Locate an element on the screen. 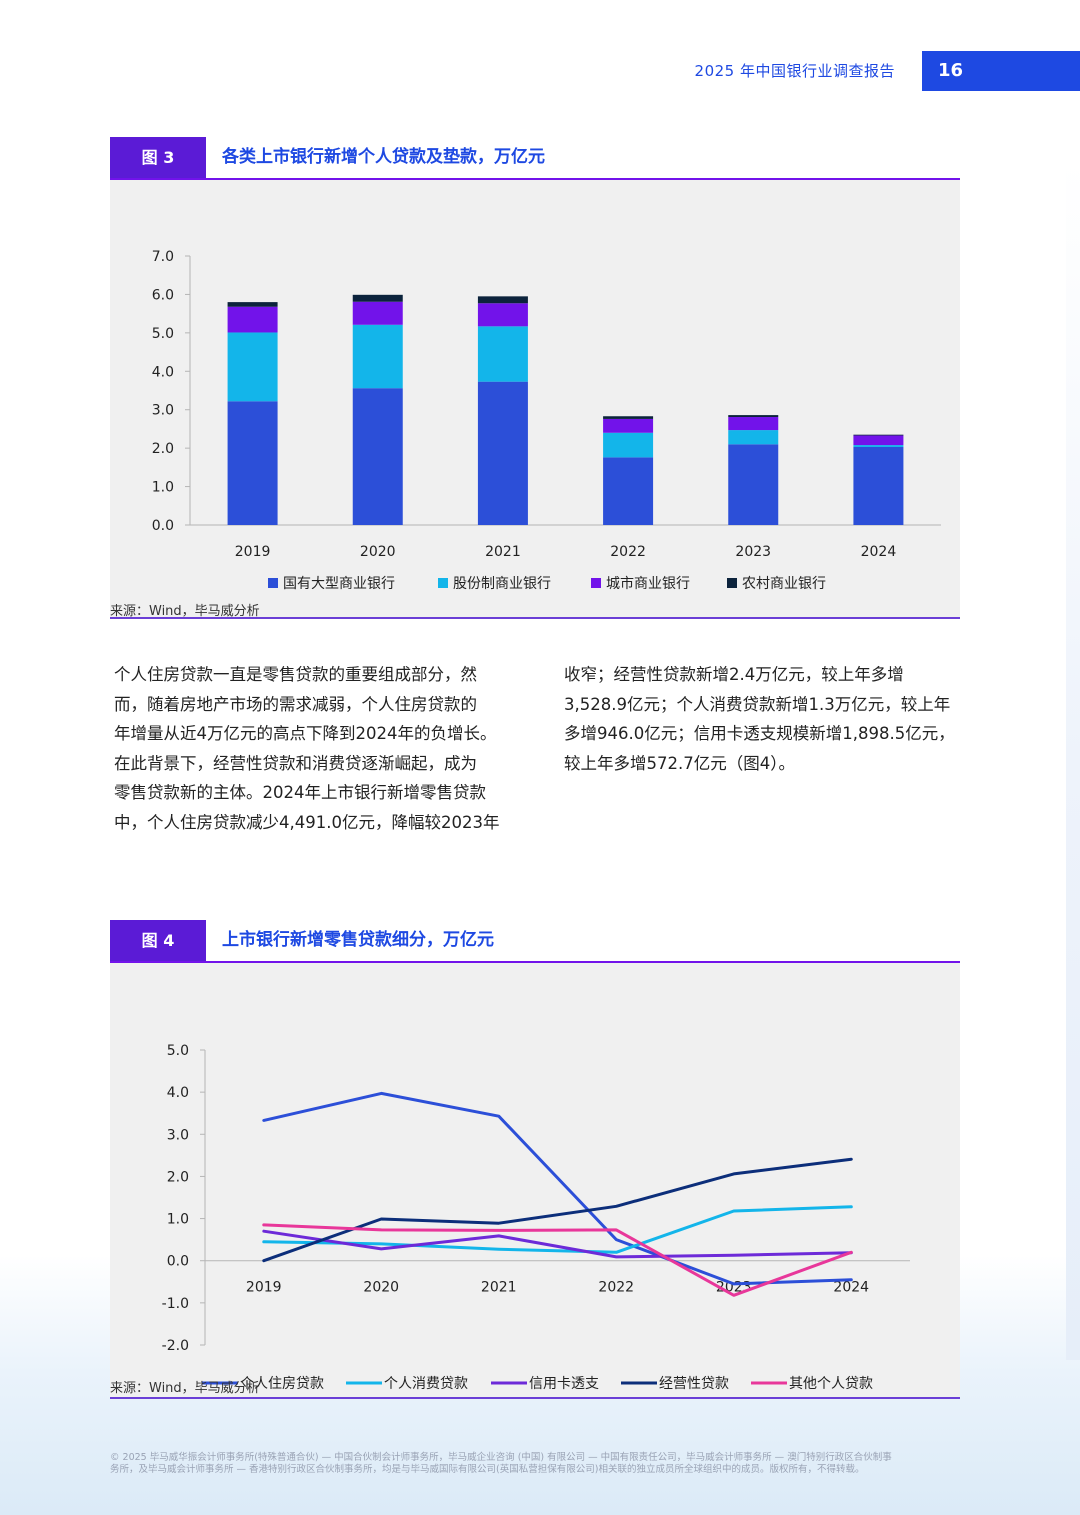 The height and width of the screenshot is (1515, 1080). body-line: 而，随着房地产市场的需求减弱，个人住房贷款的 is located at coordinates (295, 704).